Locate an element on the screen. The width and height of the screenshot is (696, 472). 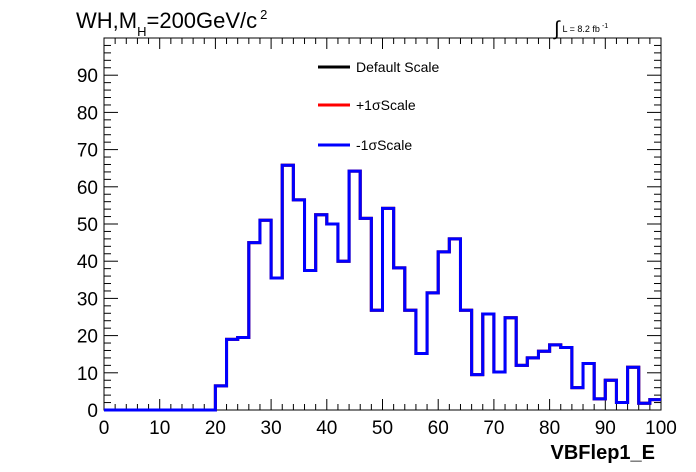
y-tick-label: 60 is located at coordinates (87, 188).